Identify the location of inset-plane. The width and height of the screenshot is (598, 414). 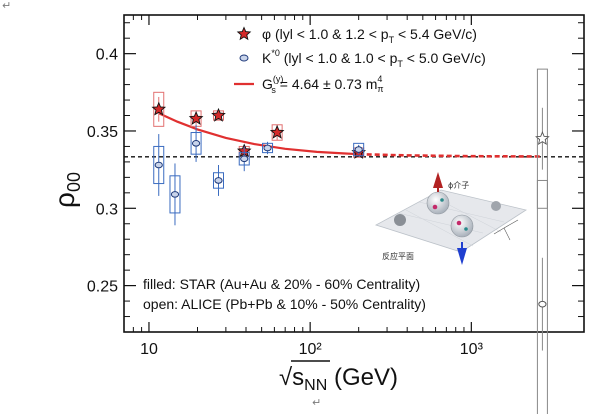
(451, 221).